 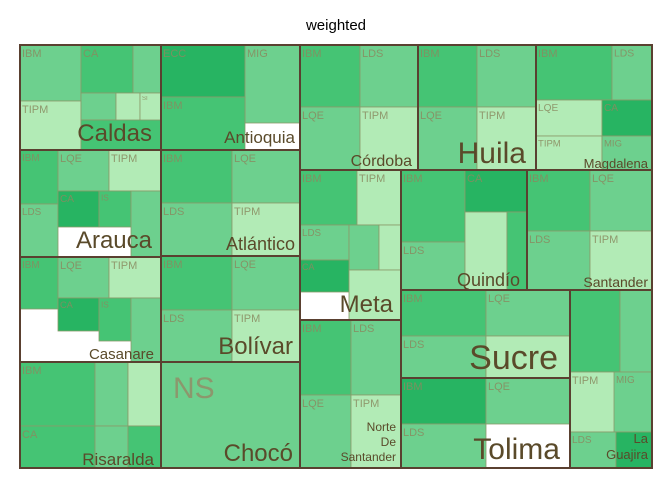 I want to click on region-atlantico: IBM LQE LDS TIPM Atlántico, so click(x=230, y=203).